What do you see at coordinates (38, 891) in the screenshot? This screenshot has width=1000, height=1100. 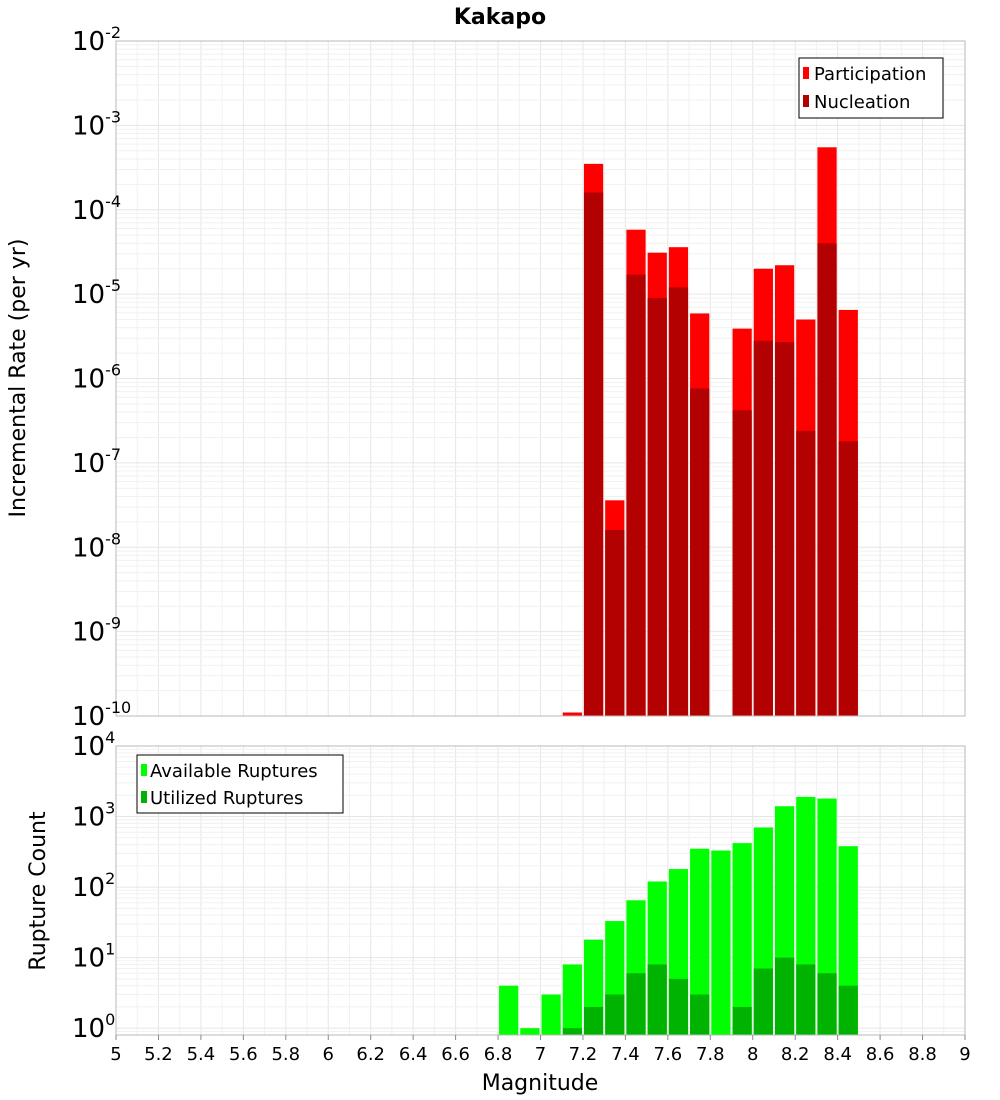 I see `bottom-y-axis-label: Rupture Count` at bounding box center [38, 891].